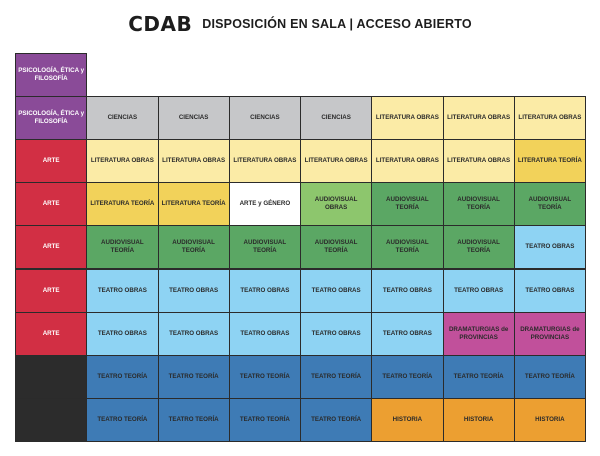 The width and height of the screenshot is (600, 456). Describe the element at coordinates (336, 204) in the screenshot. I see `shelf-cell-label: AUDIOVISUAL OBRAS` at that location.